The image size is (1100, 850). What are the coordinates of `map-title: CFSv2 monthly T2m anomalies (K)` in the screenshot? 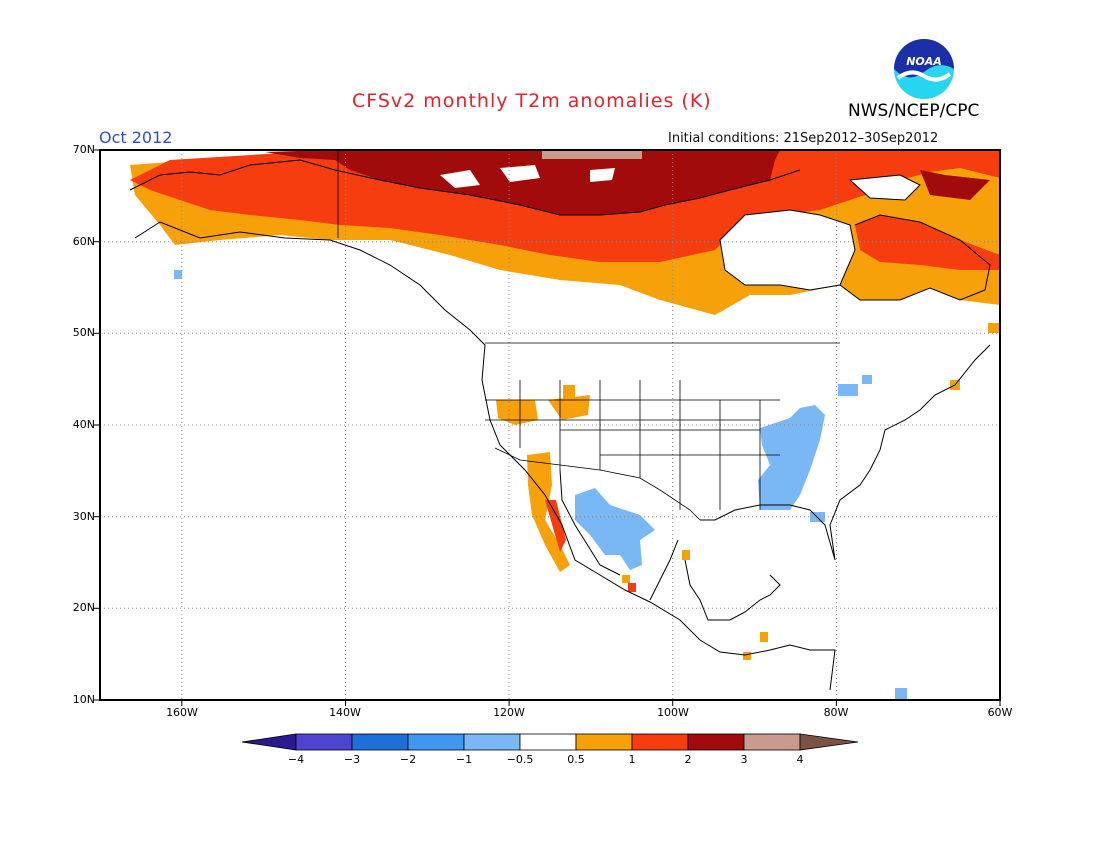 It's located at (532, 101).